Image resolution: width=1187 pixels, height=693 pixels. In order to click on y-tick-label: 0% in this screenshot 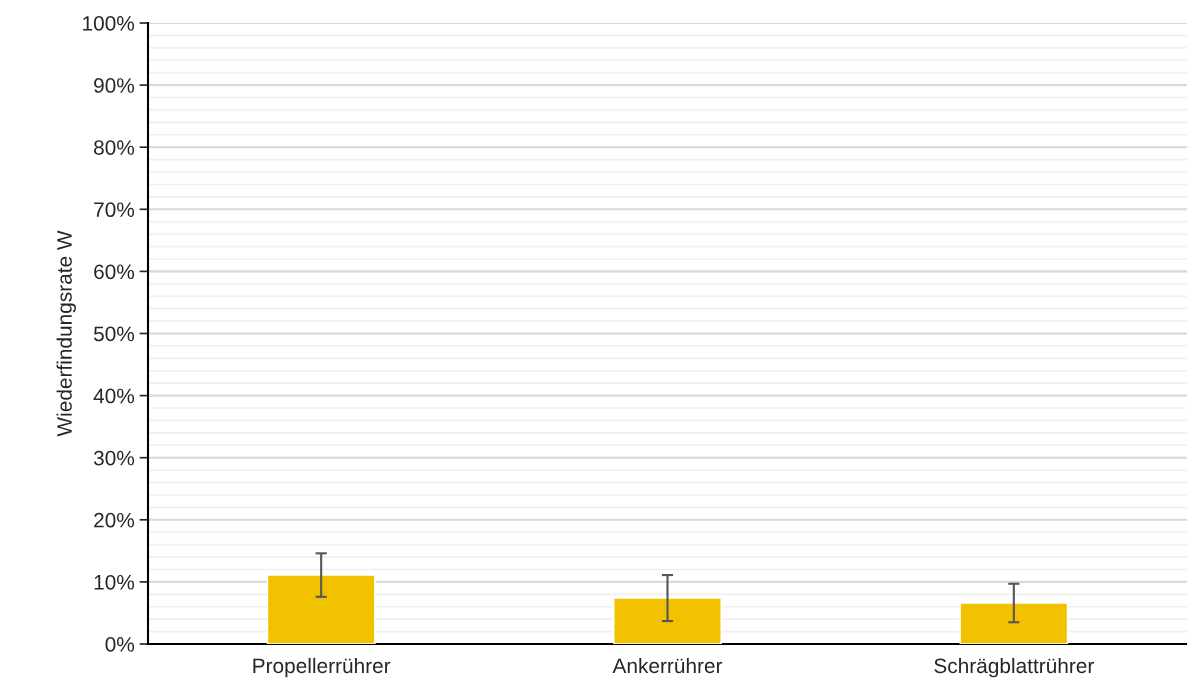, I will do `click(120, 644)`.